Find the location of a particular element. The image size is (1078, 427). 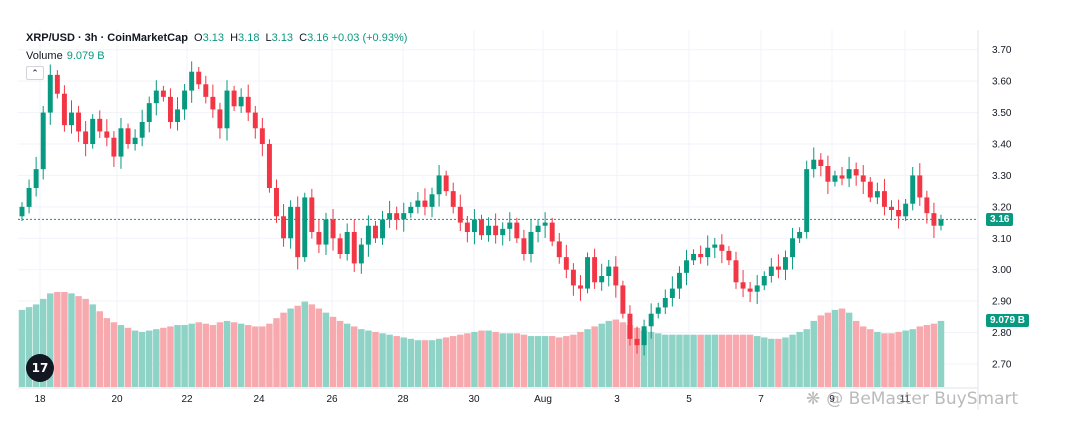

y-tick-label: 2.90 is located at coordinates (1002, 302).